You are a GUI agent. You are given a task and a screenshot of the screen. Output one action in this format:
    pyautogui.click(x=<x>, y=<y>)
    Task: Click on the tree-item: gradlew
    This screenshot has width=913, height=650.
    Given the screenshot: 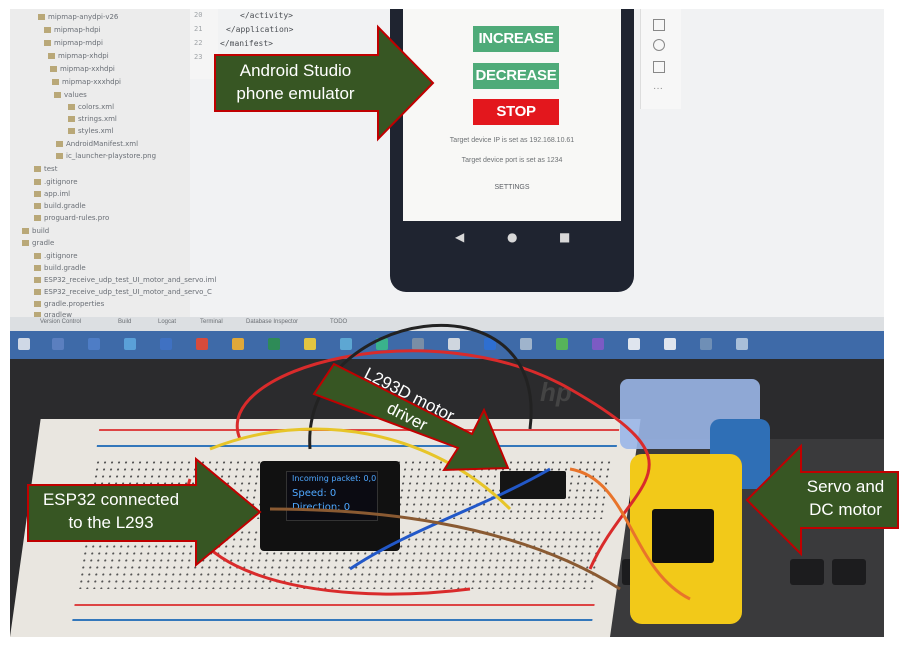 What is the action you would take?
    pyautogui.click(x=53, y=315)
    